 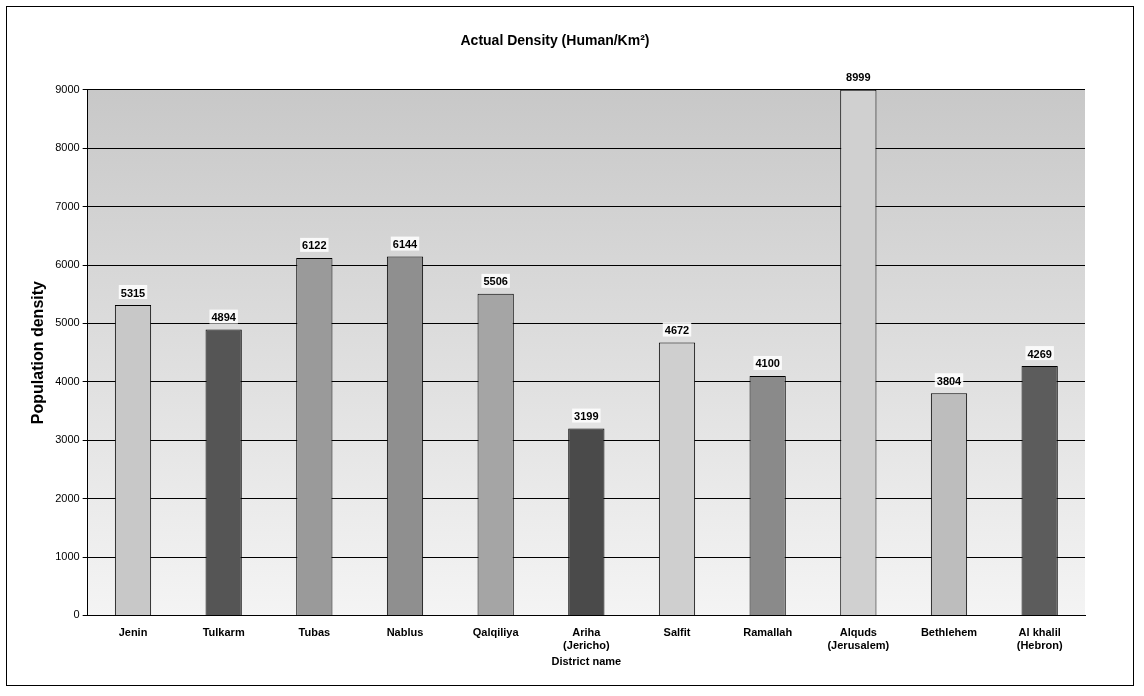 I want to click on data-label: 4672, so click(x=677, y=330).